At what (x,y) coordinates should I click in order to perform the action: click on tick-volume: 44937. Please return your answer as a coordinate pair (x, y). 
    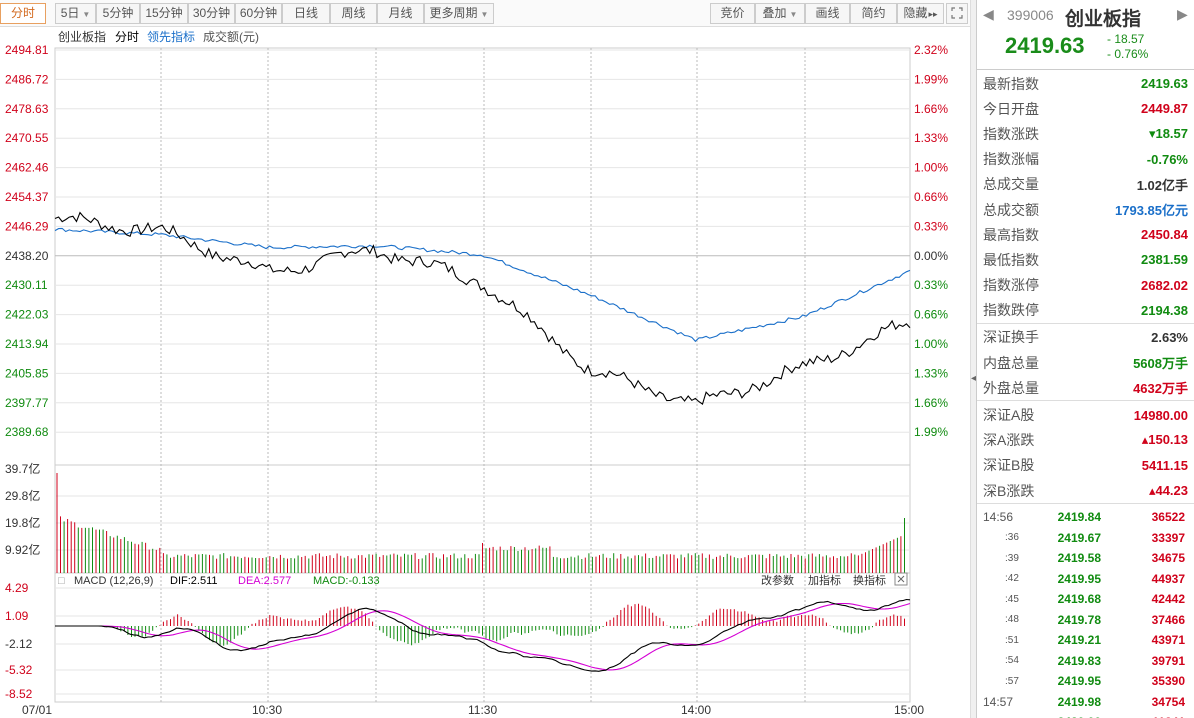
    Looking at the image, I should click on (1168, 578).